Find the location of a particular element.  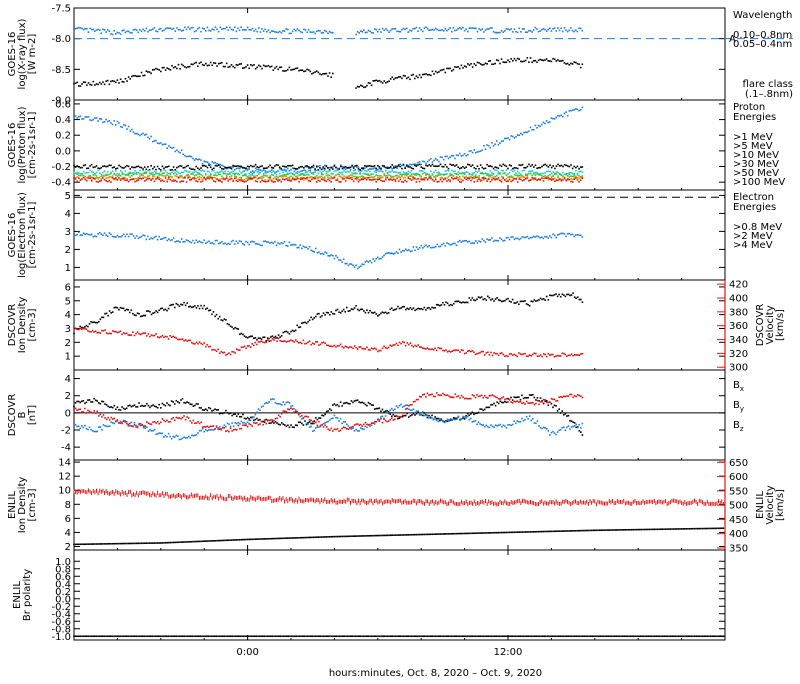

y-tick-label: 6 is located at coordinates (68, 519).